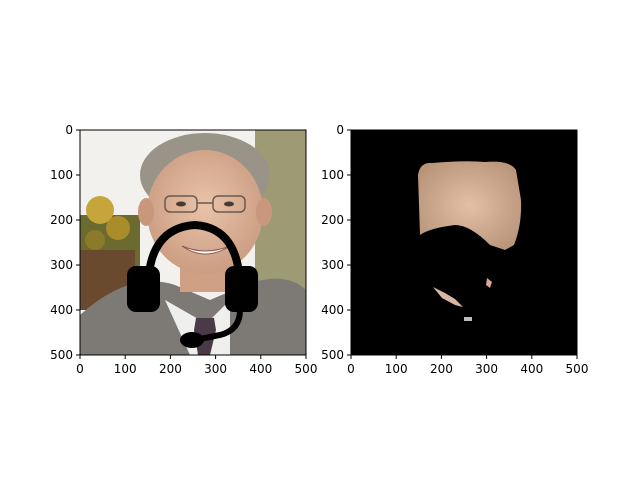  Describe the element at coordinates (170, 369) in the screenshot. I see `left-x-tick-label: 200` at that location.